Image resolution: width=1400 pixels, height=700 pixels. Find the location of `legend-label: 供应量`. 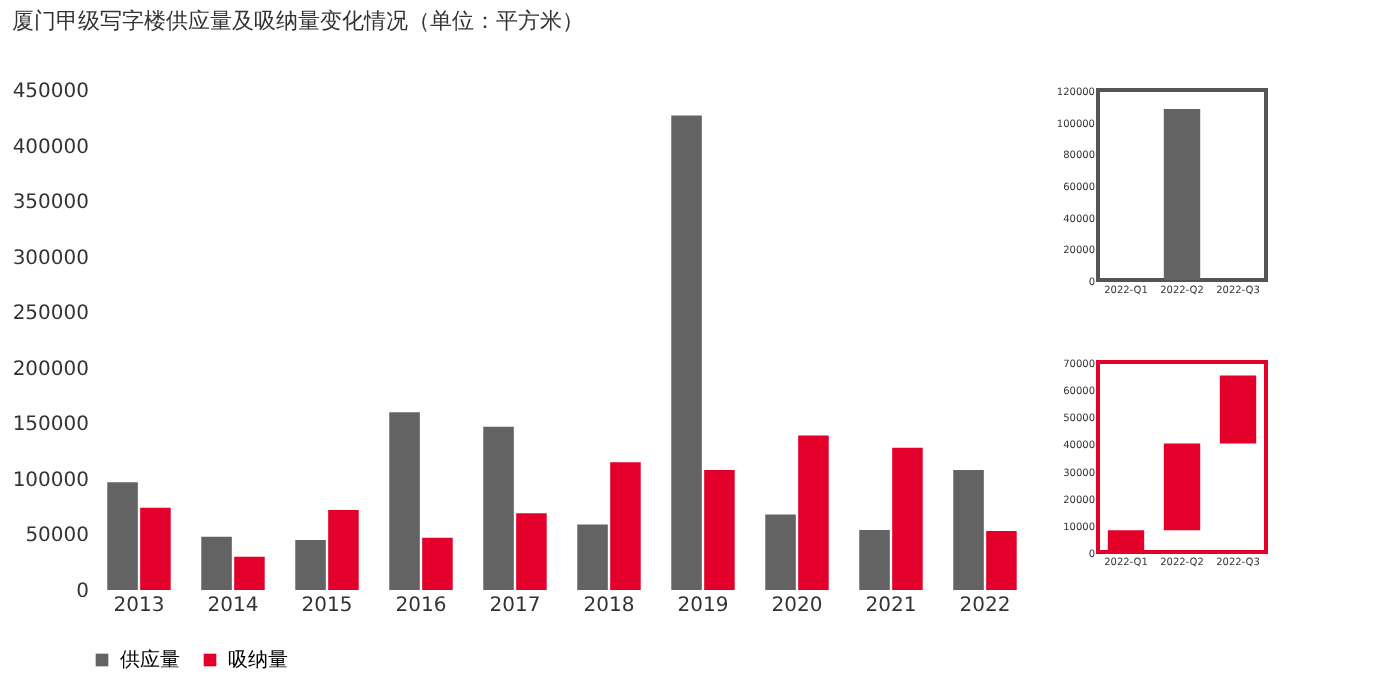

legend-label: 供应量 is located at coordinates (150, 660).